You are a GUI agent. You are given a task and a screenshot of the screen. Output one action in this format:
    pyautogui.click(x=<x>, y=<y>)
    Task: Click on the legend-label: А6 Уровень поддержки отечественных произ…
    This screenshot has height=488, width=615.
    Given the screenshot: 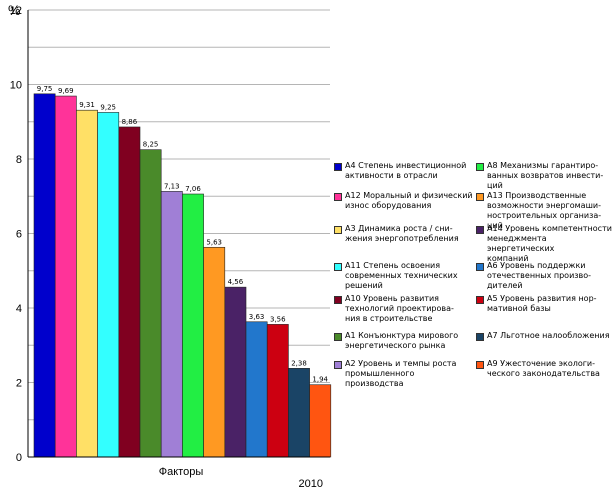 What is the action you would take?
    pyautogui.click(x=539, y=275)
    